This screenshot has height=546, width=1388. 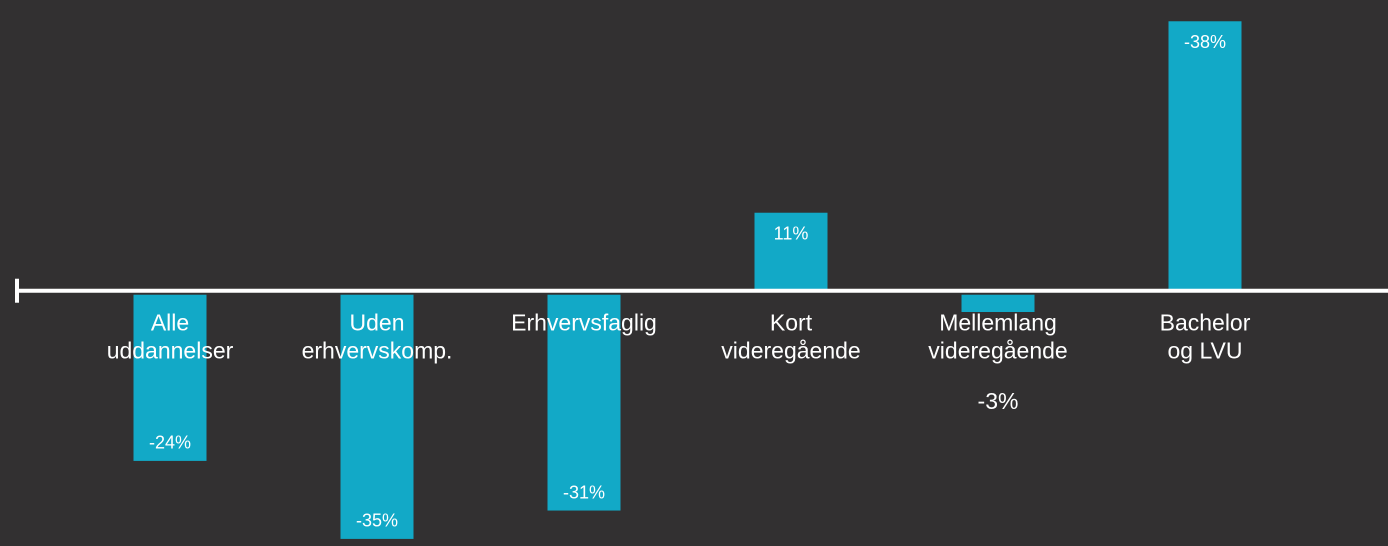 I want to click on x-tick-label: Kort videregående, so click(x=790, y=337).